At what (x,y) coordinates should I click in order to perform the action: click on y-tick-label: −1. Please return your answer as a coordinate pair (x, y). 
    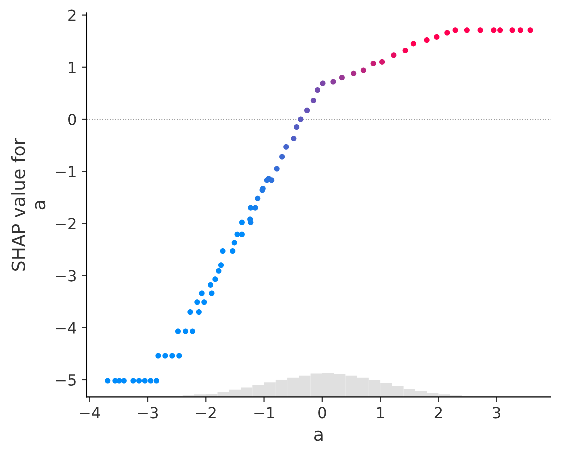
    Looking at the image, I should click on (66, 172).